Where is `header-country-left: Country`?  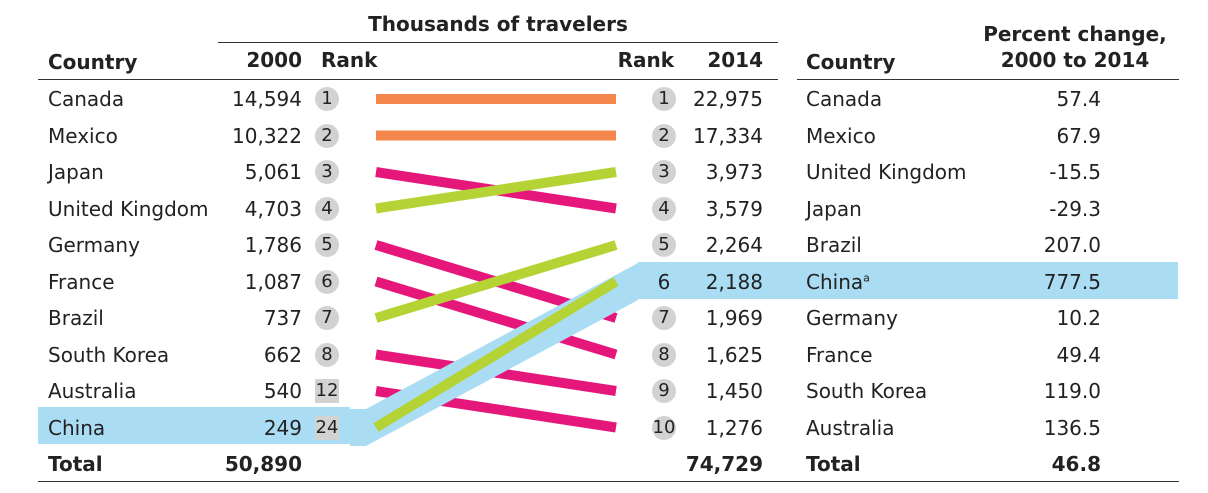
header-country-left: Country is located at coordinates (93, 62).